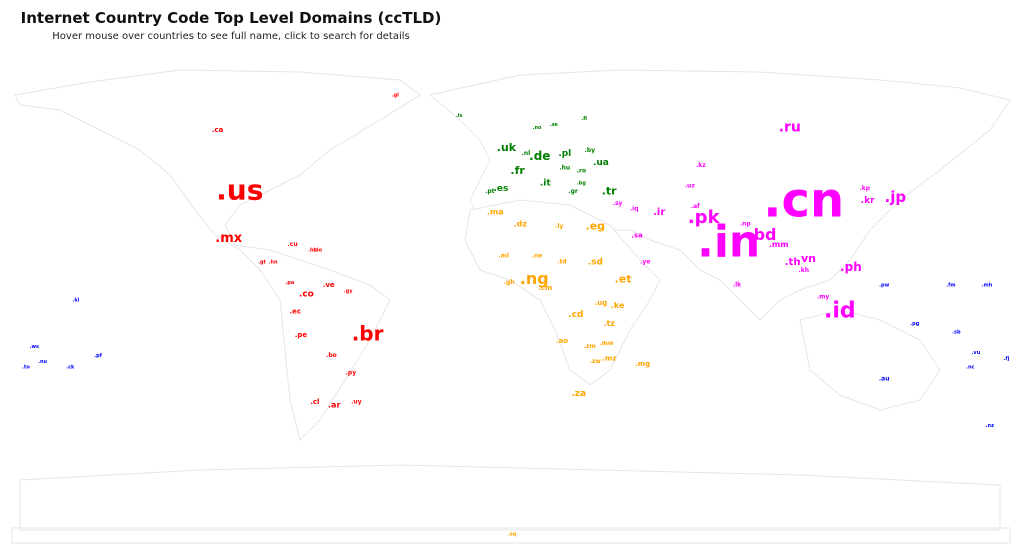 Image resolution: width=1024 pixels, height=554 pixels. I want to click on tld-label-gl: .gl, so click(395, 96).